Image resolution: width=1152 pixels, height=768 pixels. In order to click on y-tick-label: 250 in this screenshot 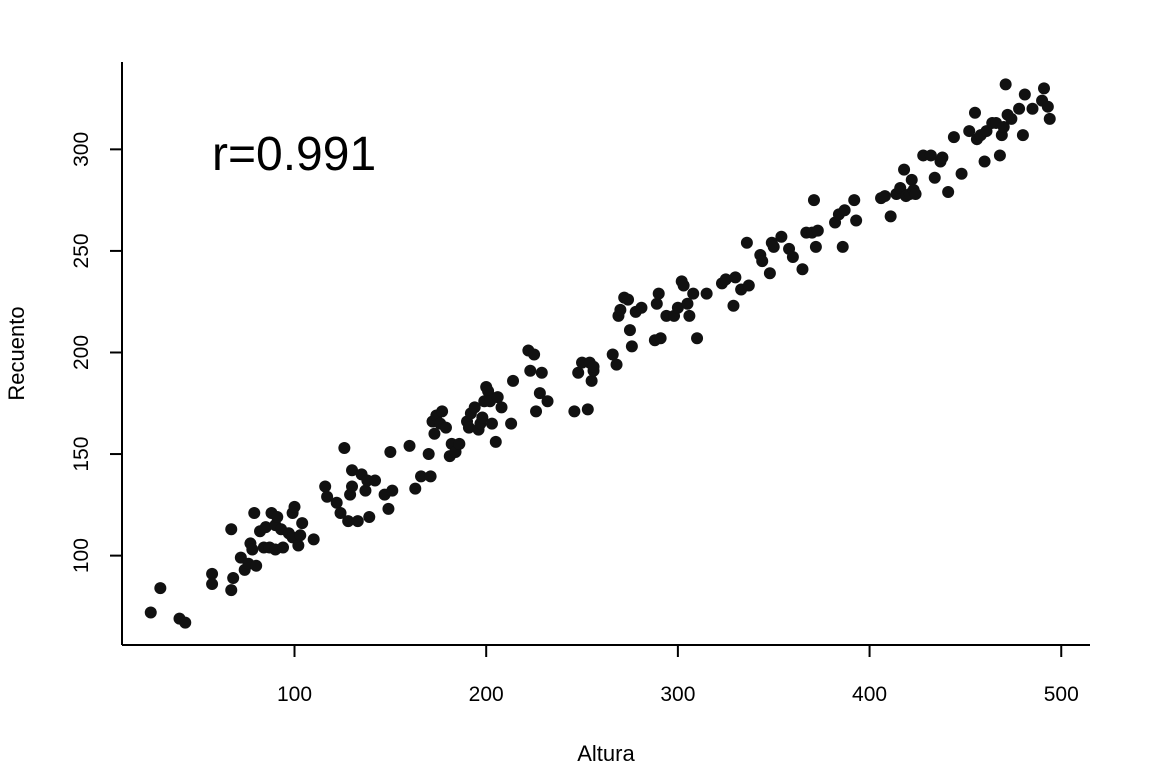, I will do `click(81, 250)`.